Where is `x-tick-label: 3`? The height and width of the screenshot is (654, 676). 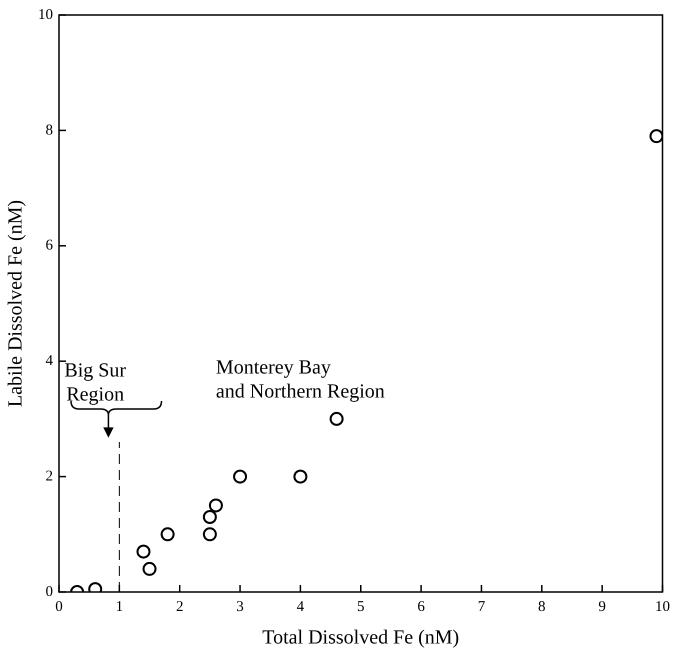
x-tick-label: 3 is located at coordinates (240, 606).